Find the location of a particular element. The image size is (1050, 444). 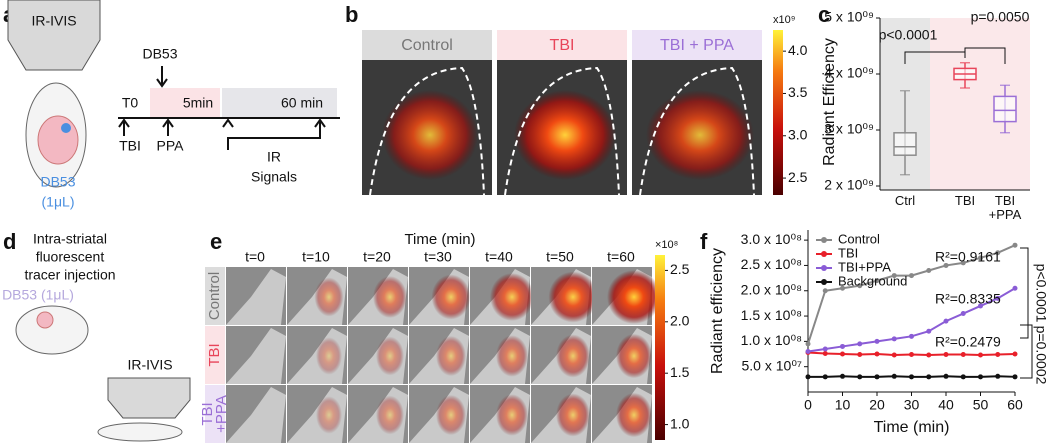

colorbar-tick-label: 4.0 is located at coordinates (798, 50).